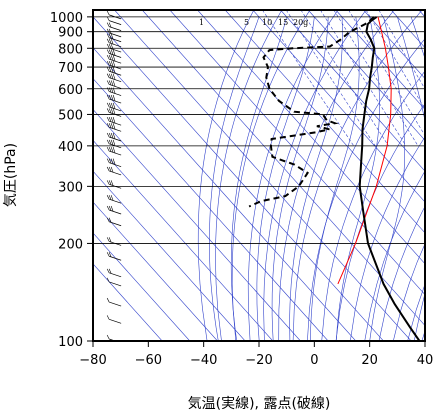  Describe the element at coordinates (70, 342) in the screenshot. I see `y-tick-label: 100` at that location.